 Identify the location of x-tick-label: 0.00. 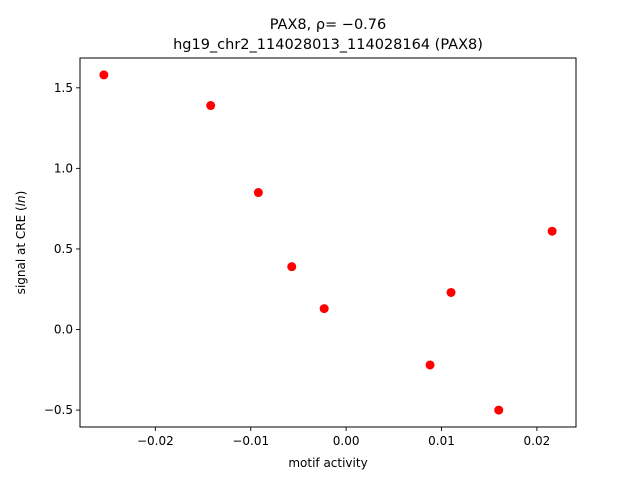
(346, 441).